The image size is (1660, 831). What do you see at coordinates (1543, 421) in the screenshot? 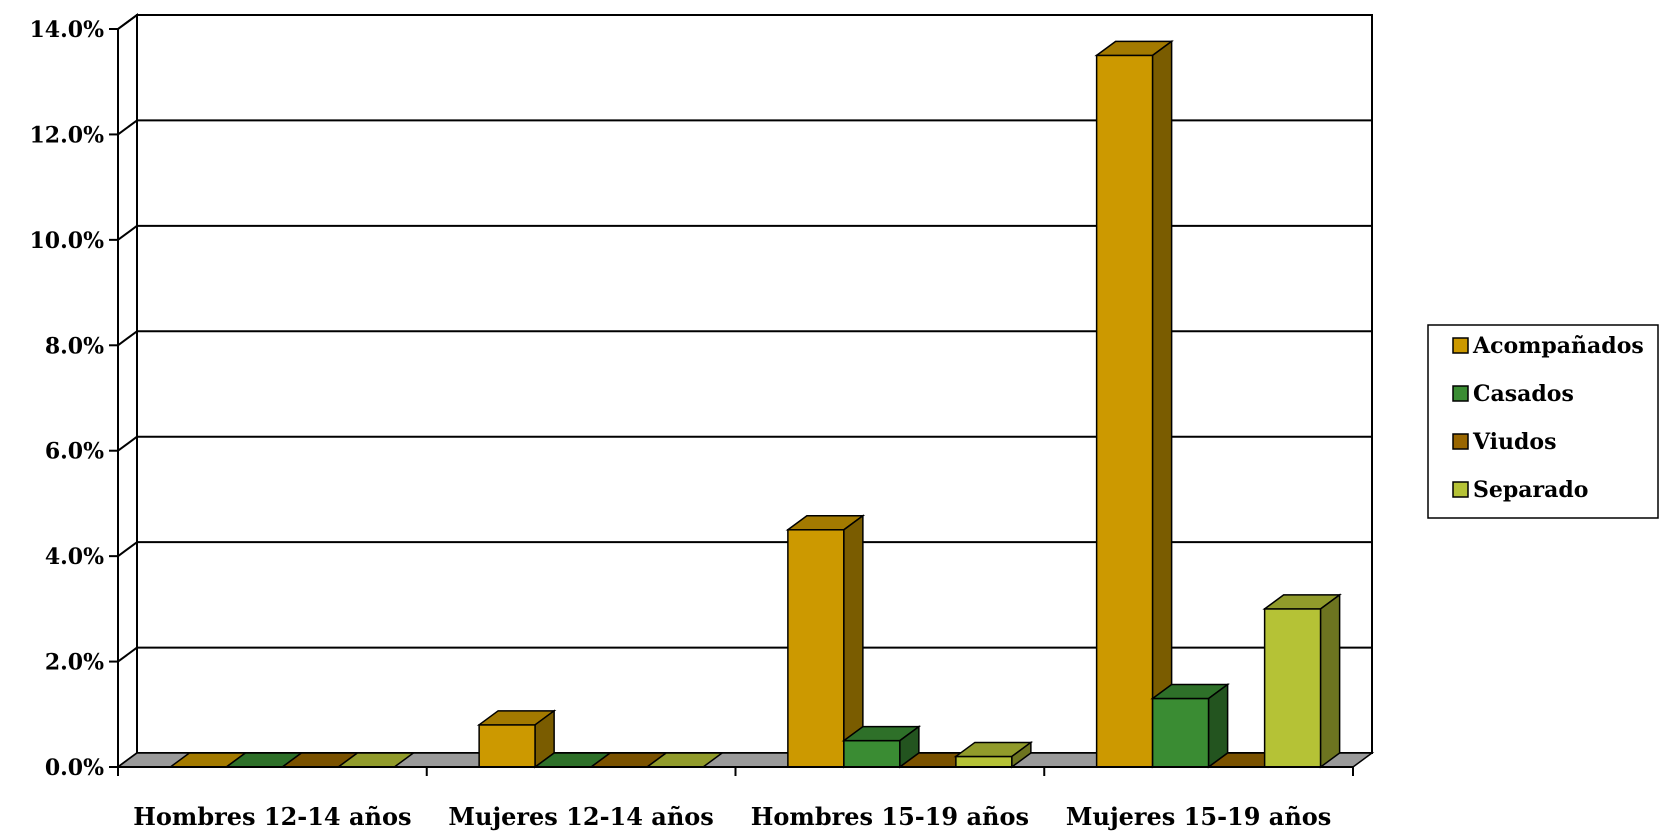
I see `legend: Acompañados Casados Viudos Separado` at bounding box center [1543, 421].